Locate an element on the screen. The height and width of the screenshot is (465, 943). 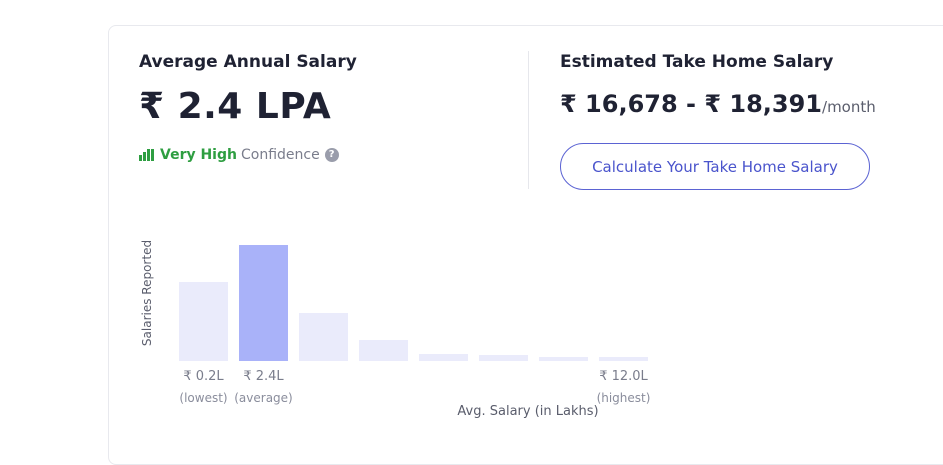
take-home-title: Estimated Take Home Salary is located at coordinates (697, 62).